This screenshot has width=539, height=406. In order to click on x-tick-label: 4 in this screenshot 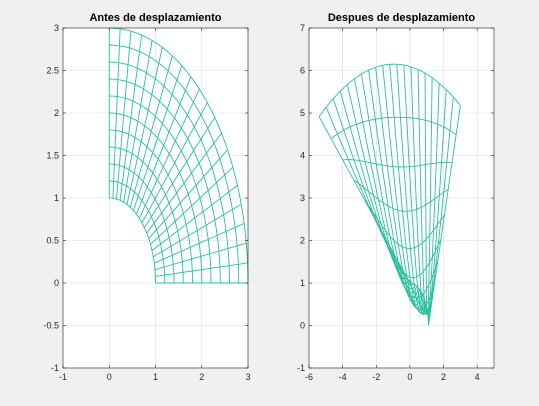, I will do `click(477, 377)`.